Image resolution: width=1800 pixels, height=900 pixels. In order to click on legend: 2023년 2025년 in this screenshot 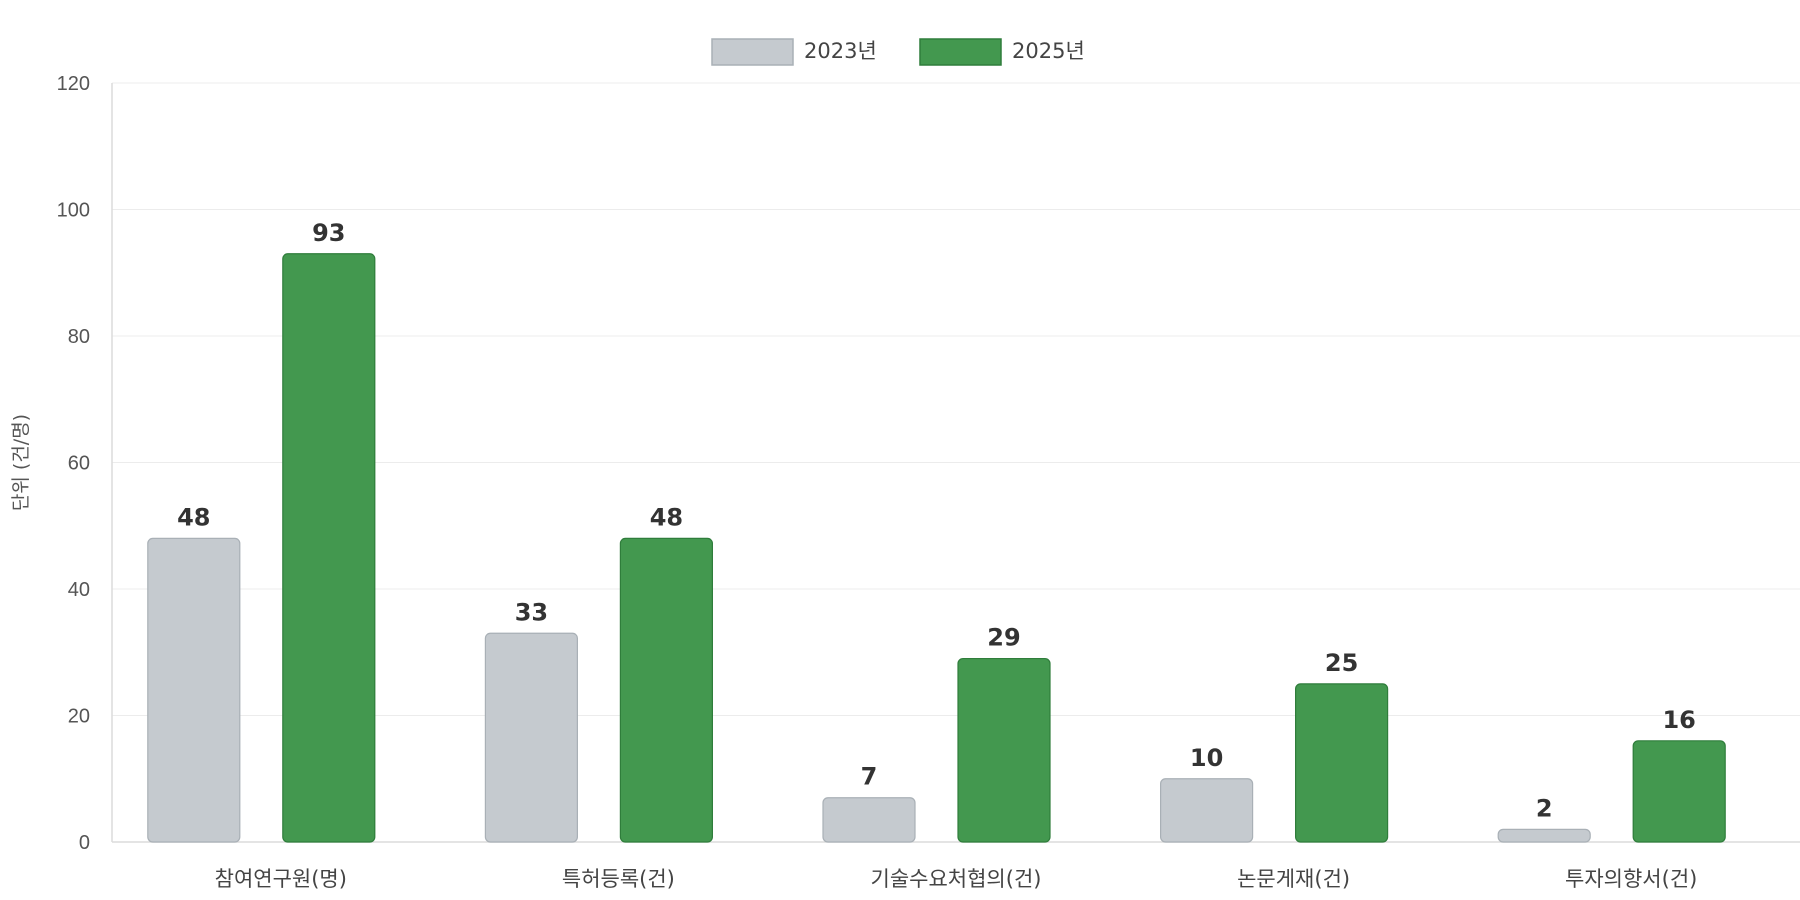, I will do `click(898, 52)`.